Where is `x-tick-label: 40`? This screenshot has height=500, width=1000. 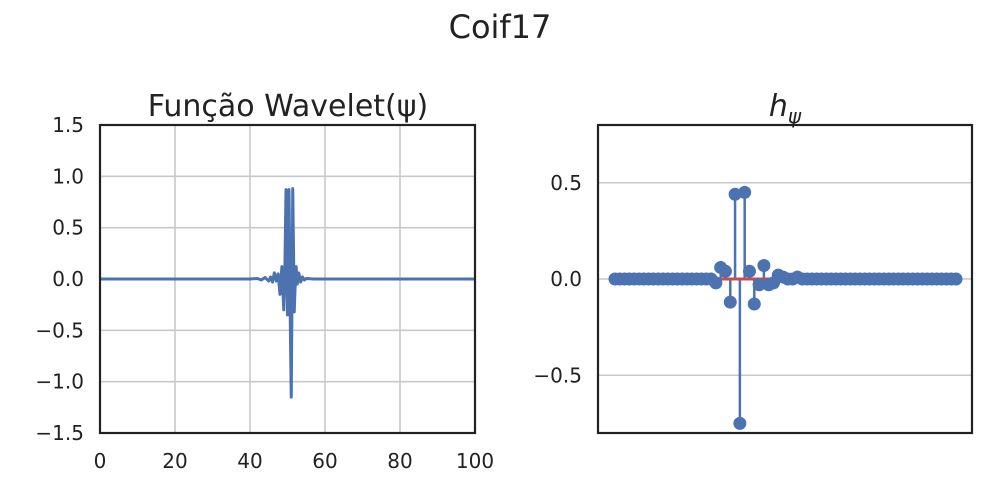 x-tick-label: 40 is located at coordinates (249, 461).